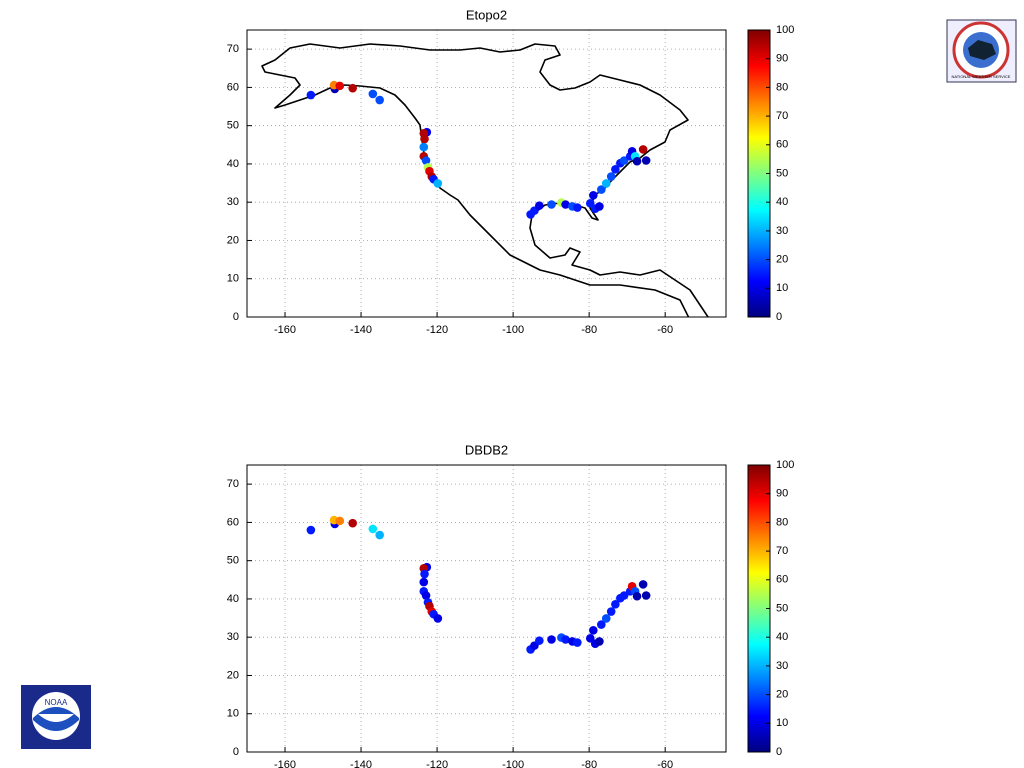  What do you see at coordinates (233, 714) in the screenshot?
I see `y-tick-label: 10` at bounding box center [233, 714].